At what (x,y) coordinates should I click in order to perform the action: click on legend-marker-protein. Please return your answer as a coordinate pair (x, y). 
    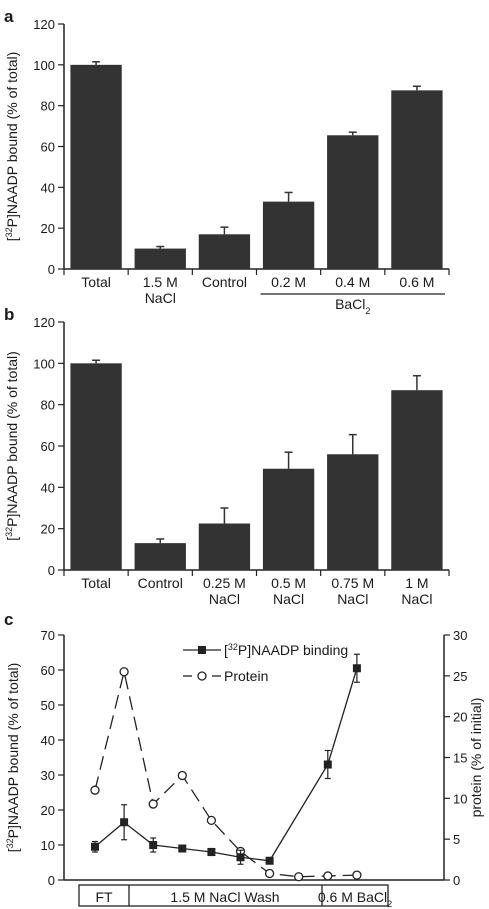
    Looking at the image, I should click on (202, 676).